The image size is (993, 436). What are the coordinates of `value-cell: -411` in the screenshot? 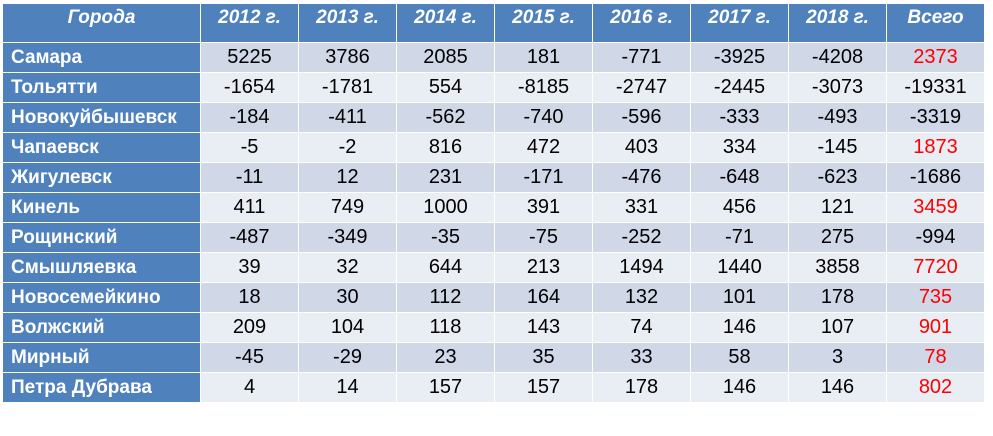 It's located at (347, 117).